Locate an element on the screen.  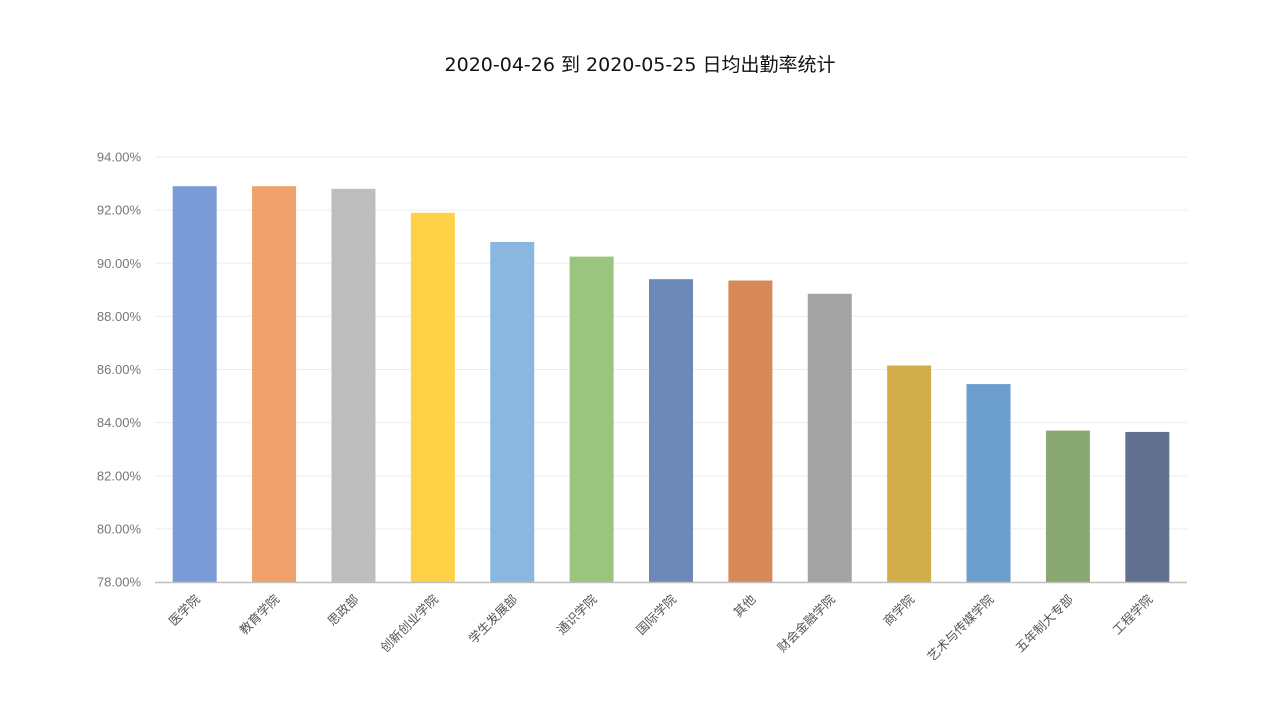
y-tick-label: 80.00% is located at coordinates (119, 528).